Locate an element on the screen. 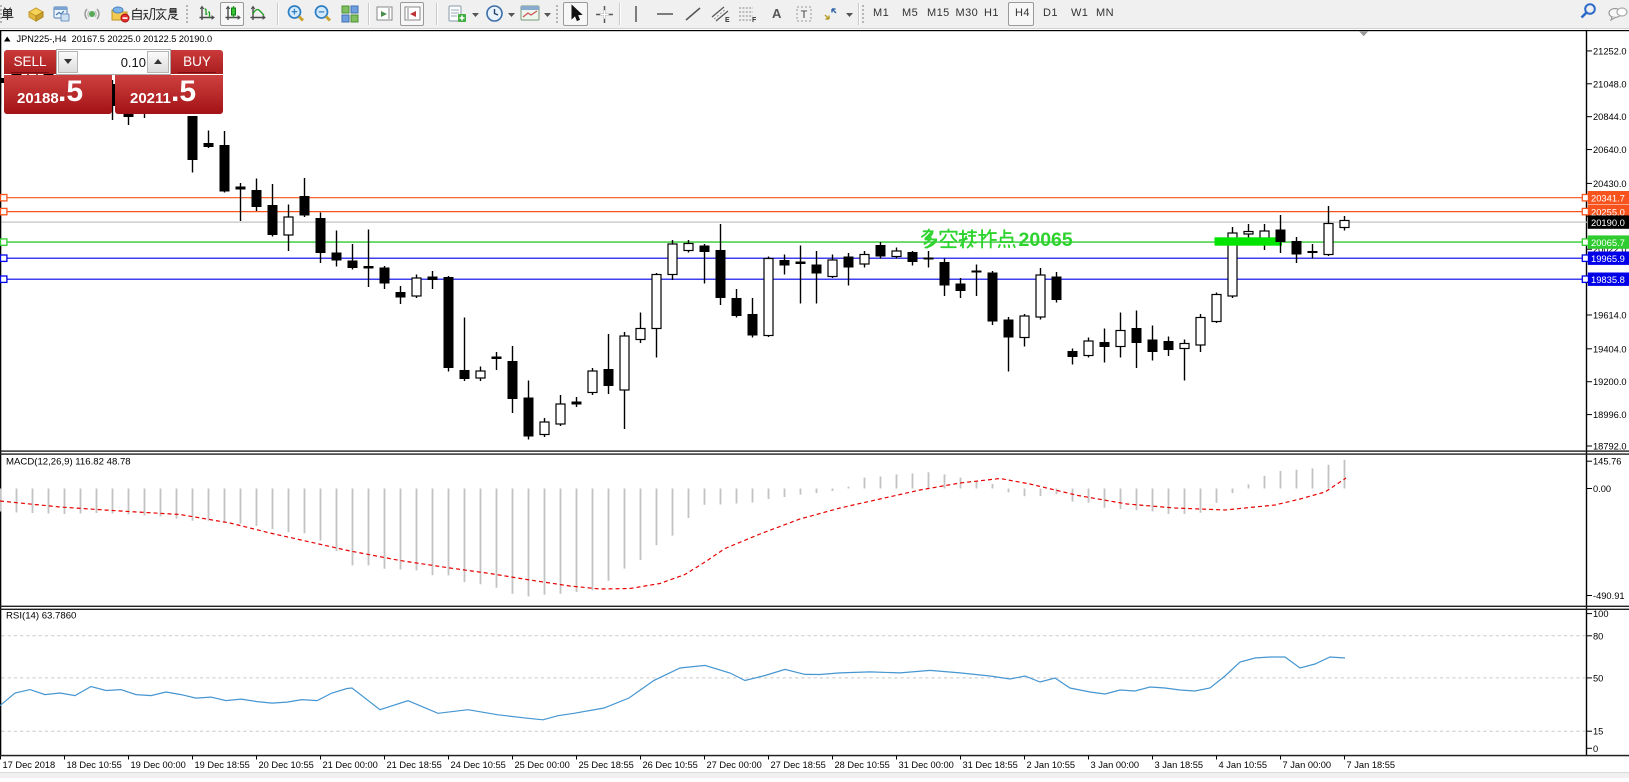 The height and width of the screenshot is (782, 1629). svg-text: 19 Dec 00:00 is located at coordinates (158, 765).